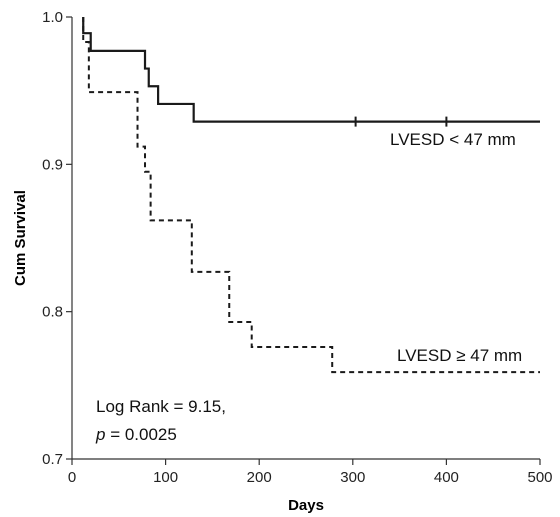 This screenshot has height=517, width=560. Describe the element at coordinates (52, 312) in the screenshot. I see `y-tick-label: 0.8` at that location.